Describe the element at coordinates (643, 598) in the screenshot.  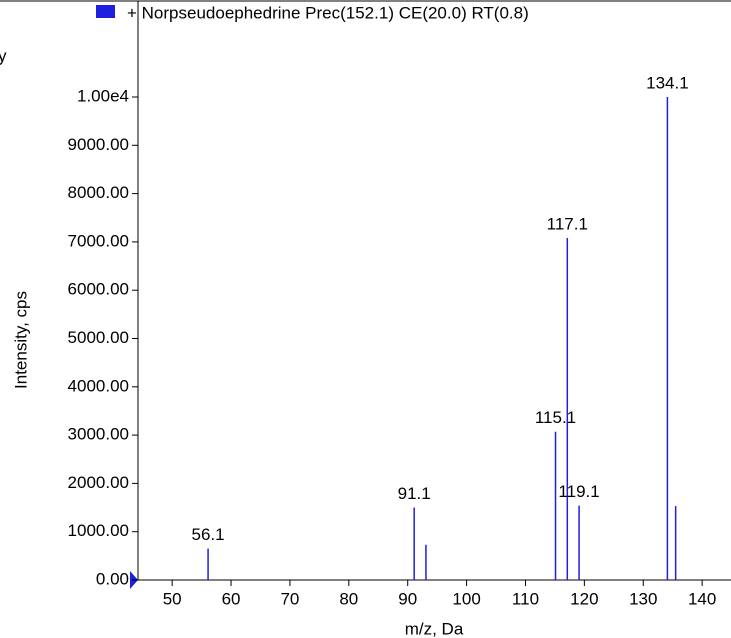
I see `x-tick-label: 130` at that location.